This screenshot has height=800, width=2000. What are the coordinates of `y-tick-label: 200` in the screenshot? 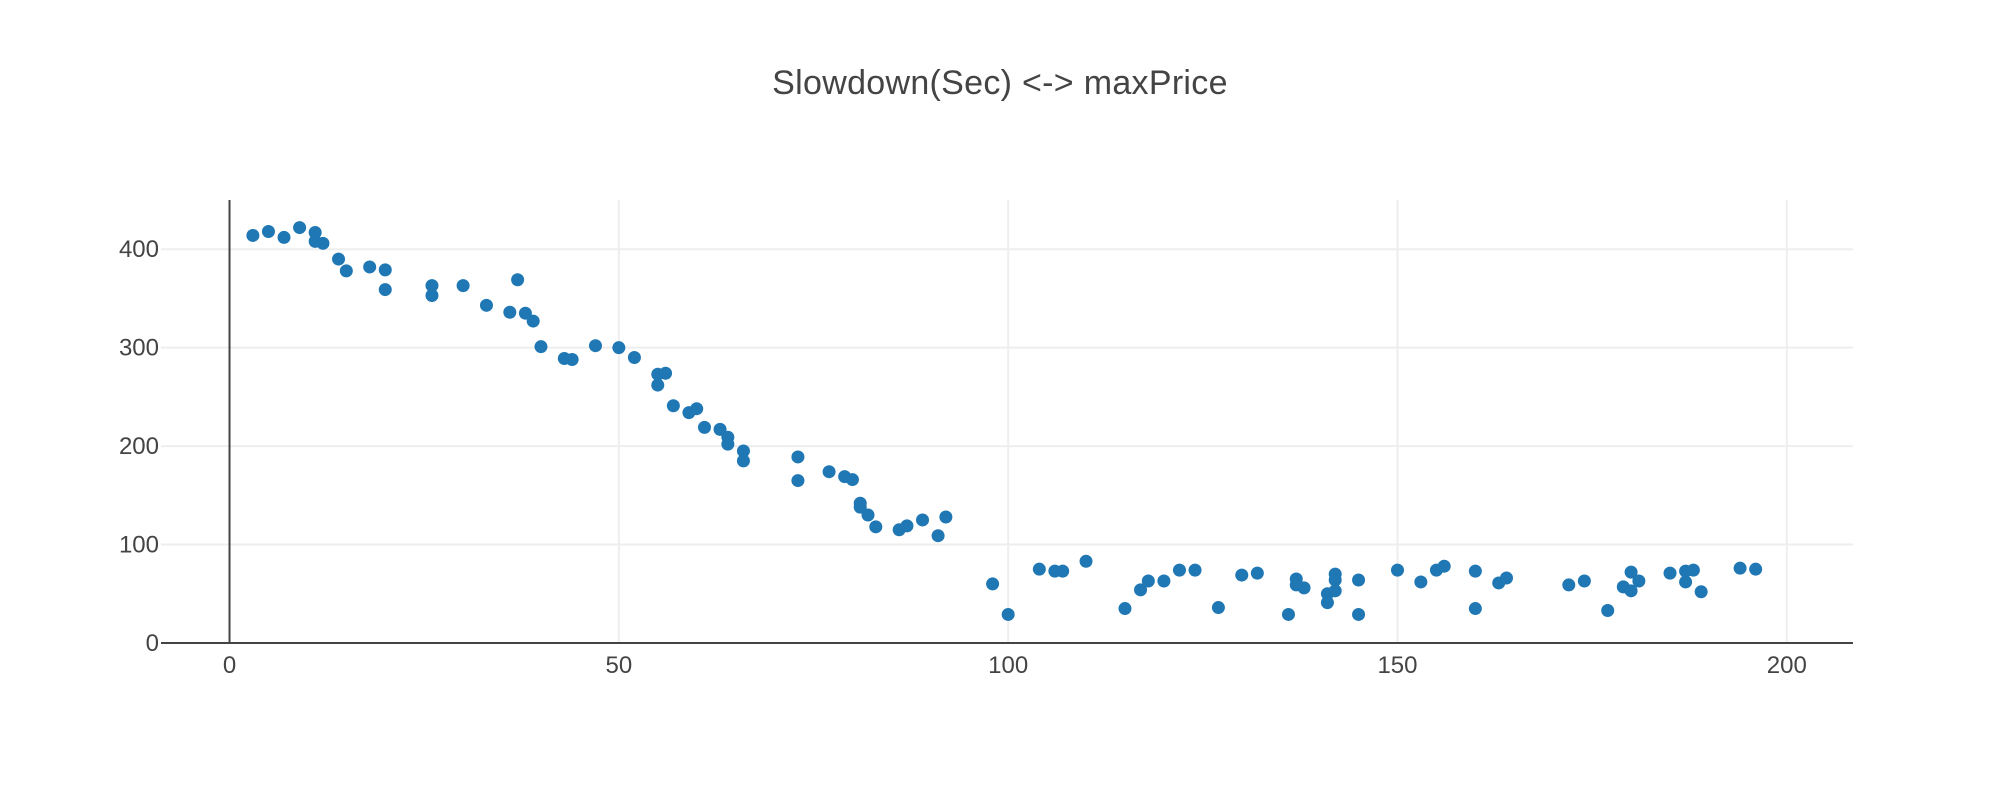 It's located at (139, 446).